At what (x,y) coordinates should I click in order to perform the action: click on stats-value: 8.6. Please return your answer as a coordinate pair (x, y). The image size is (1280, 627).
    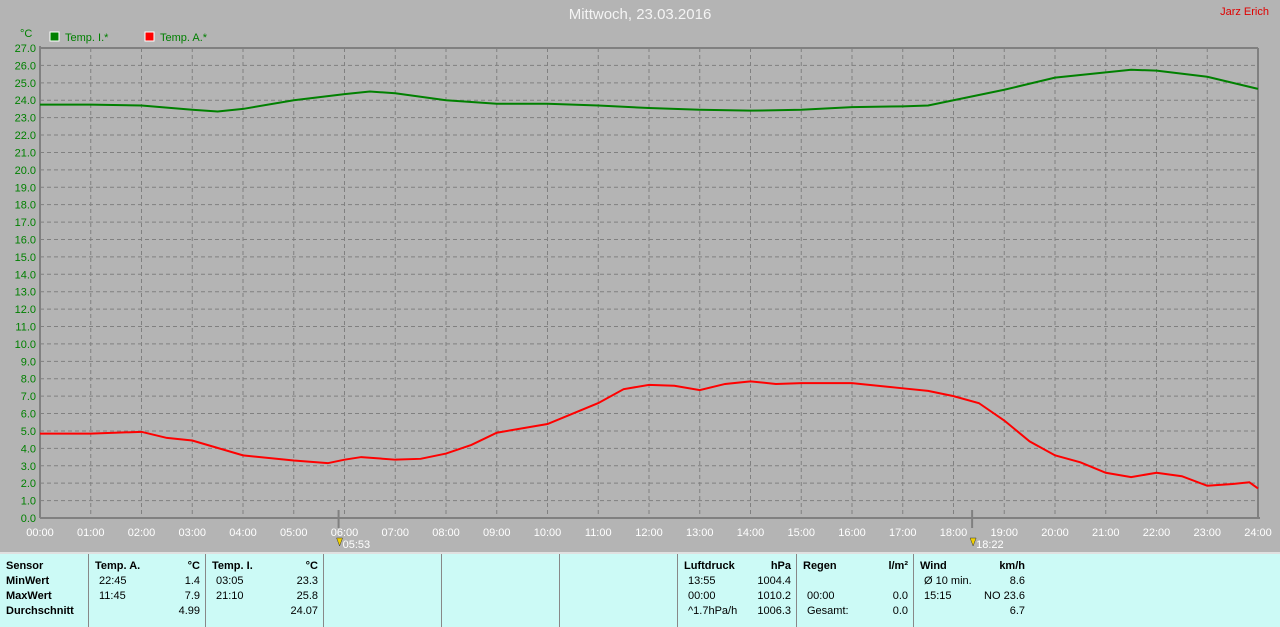
    Looking at the image, I should click on (1017, 581).